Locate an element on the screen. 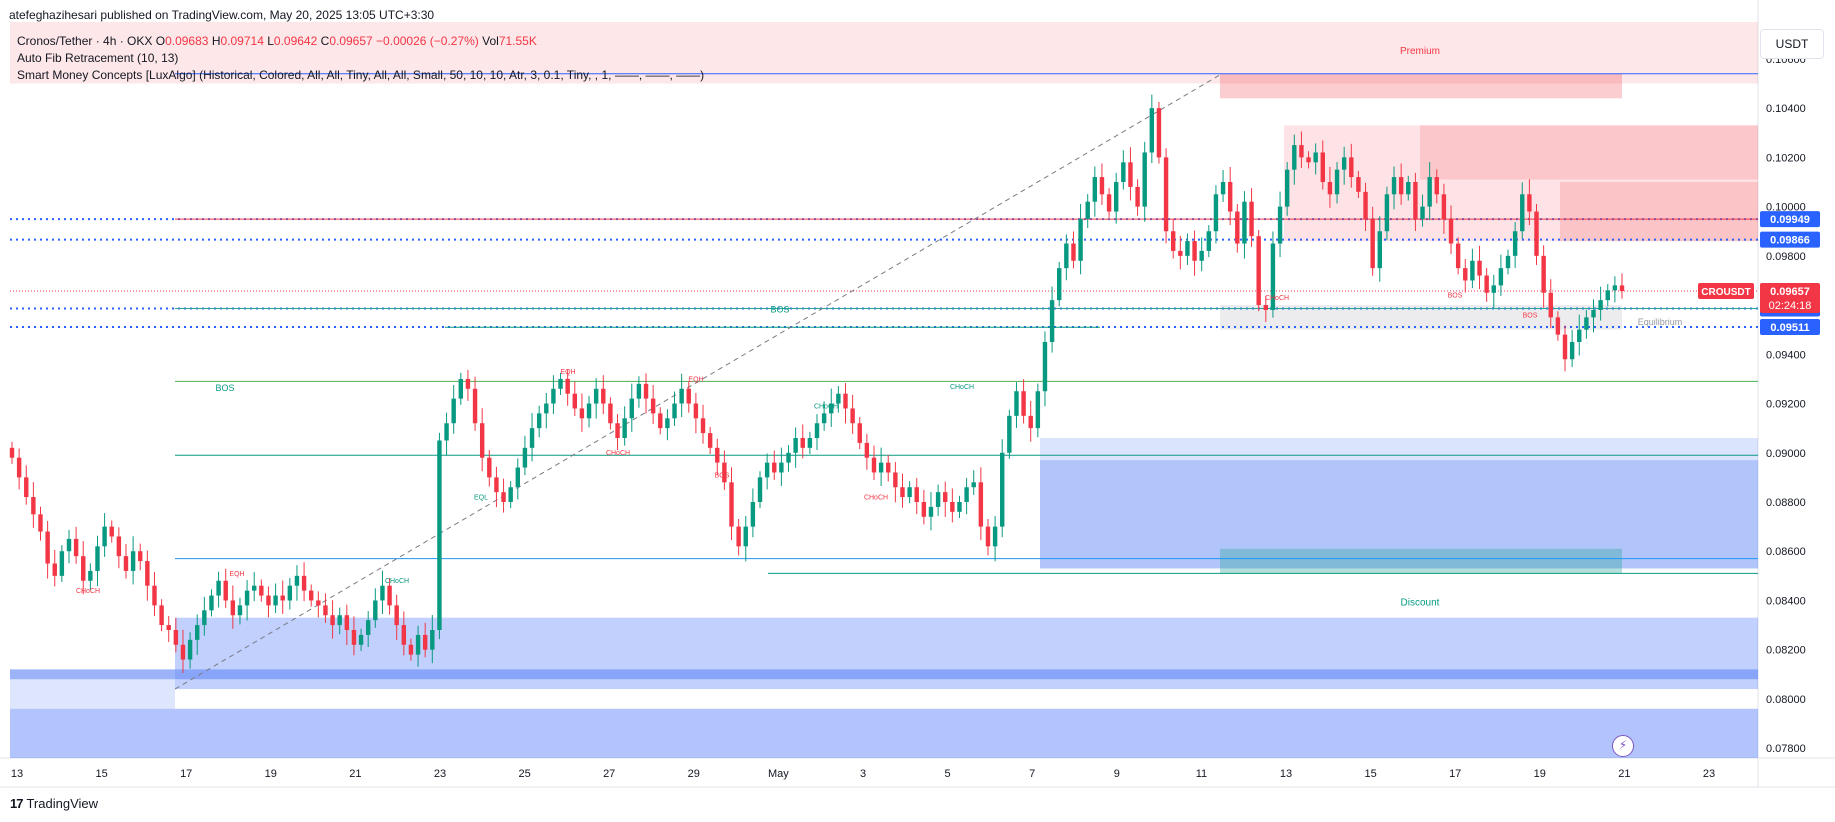 The height and width of the screenshot is (822, 1835). currency-button: USDT is located at coordinates (1792, 44).